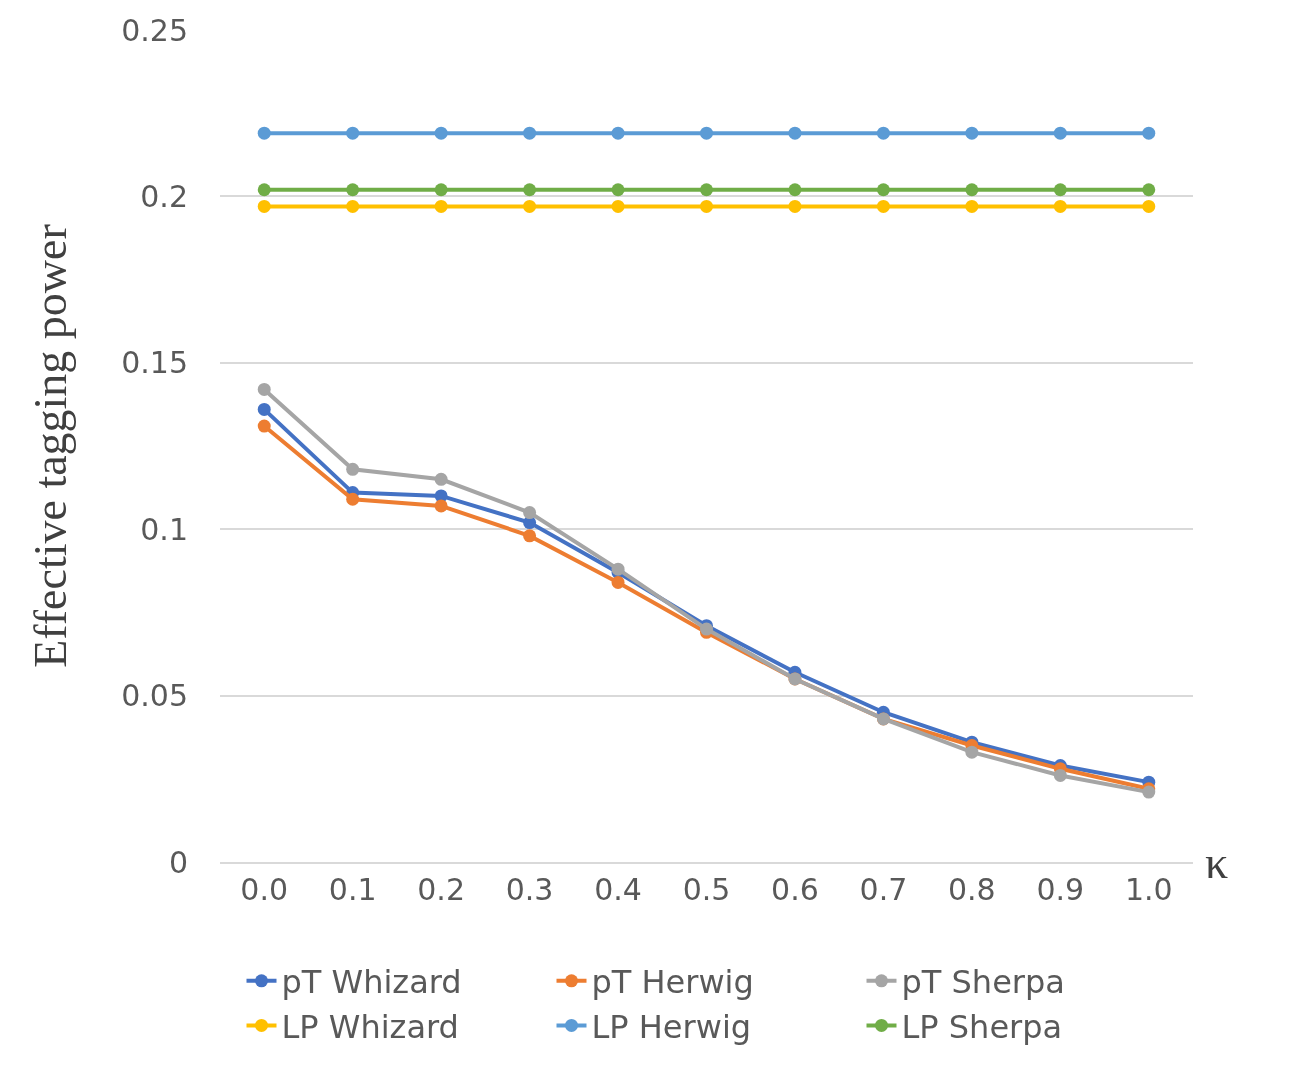  What do you see at coordinates (441, 889) in the screenshot?
I see `x-tick-label: 0.2` at bounding box center [441, 889].